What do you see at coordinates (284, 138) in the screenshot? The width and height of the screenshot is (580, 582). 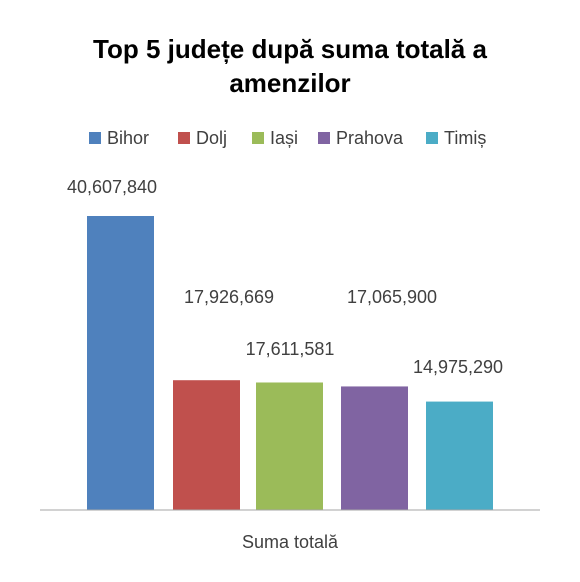 I see `legend-label-iași: Iași` at bounding box center [284, 138].